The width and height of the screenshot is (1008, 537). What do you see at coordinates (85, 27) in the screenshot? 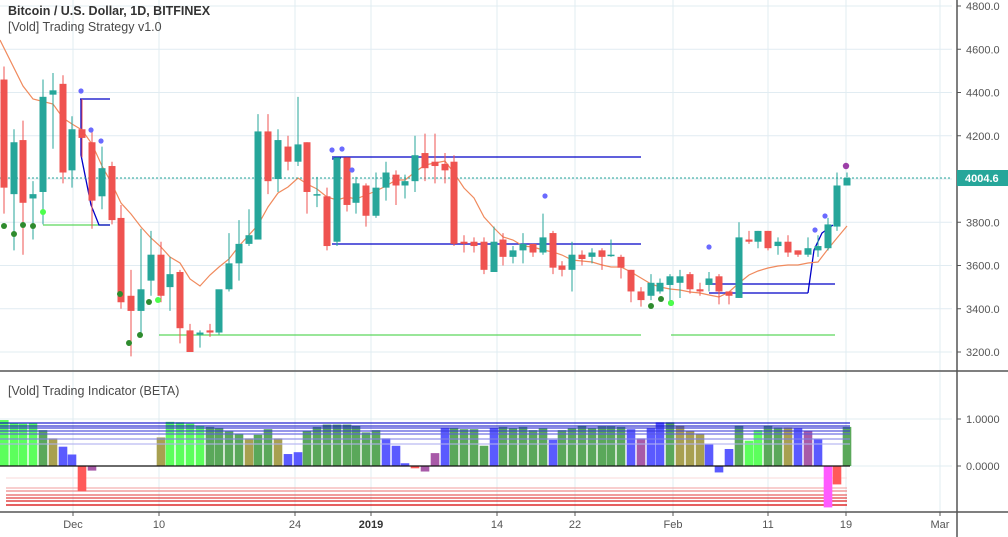
I see `strategy-title: [Vold] Trading Strategy v1.0` at bounding box center [85, 27].